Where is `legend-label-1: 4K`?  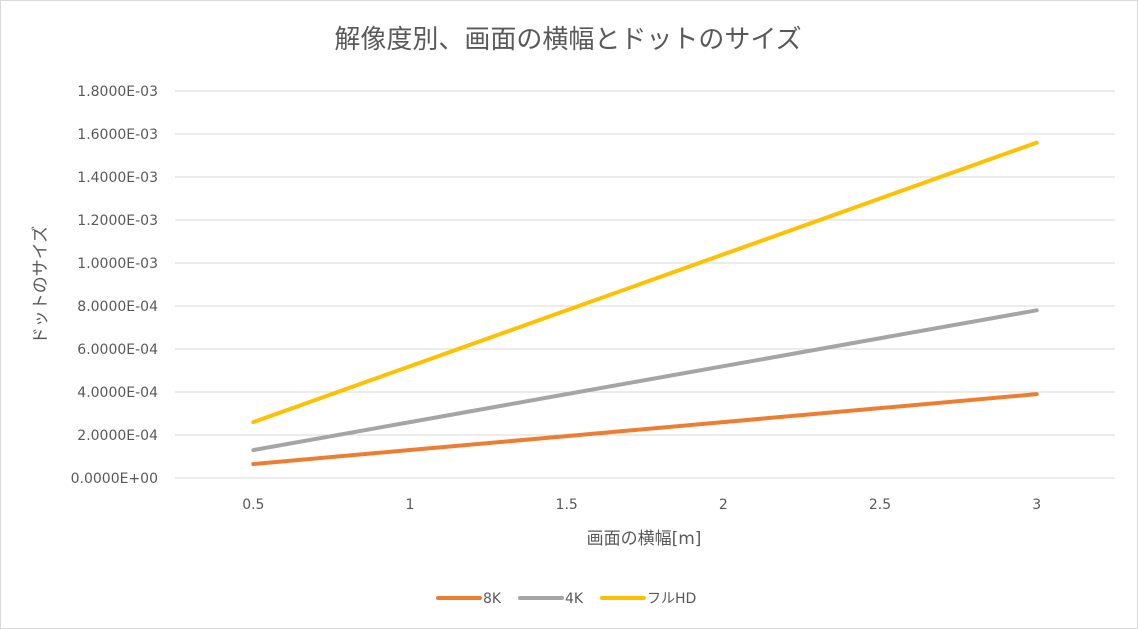
legend-label-1: 4K is located at coordinates (574, 599).